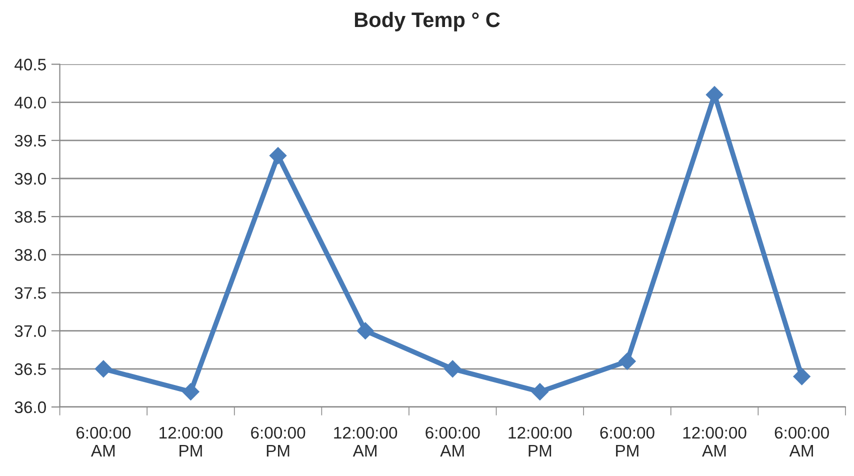  I want to click on y-tick-label: 37.5, so click(30, 293).